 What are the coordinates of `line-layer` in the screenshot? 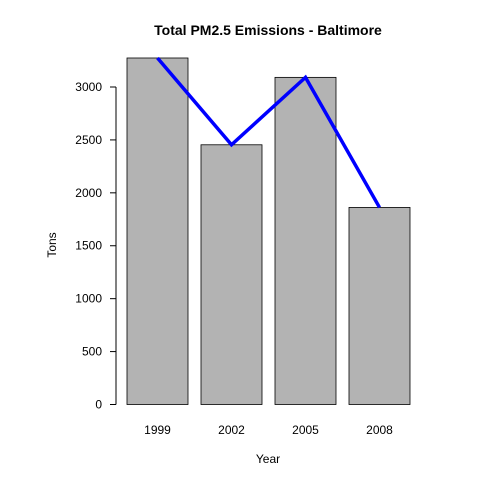 It's located at (269, 132).